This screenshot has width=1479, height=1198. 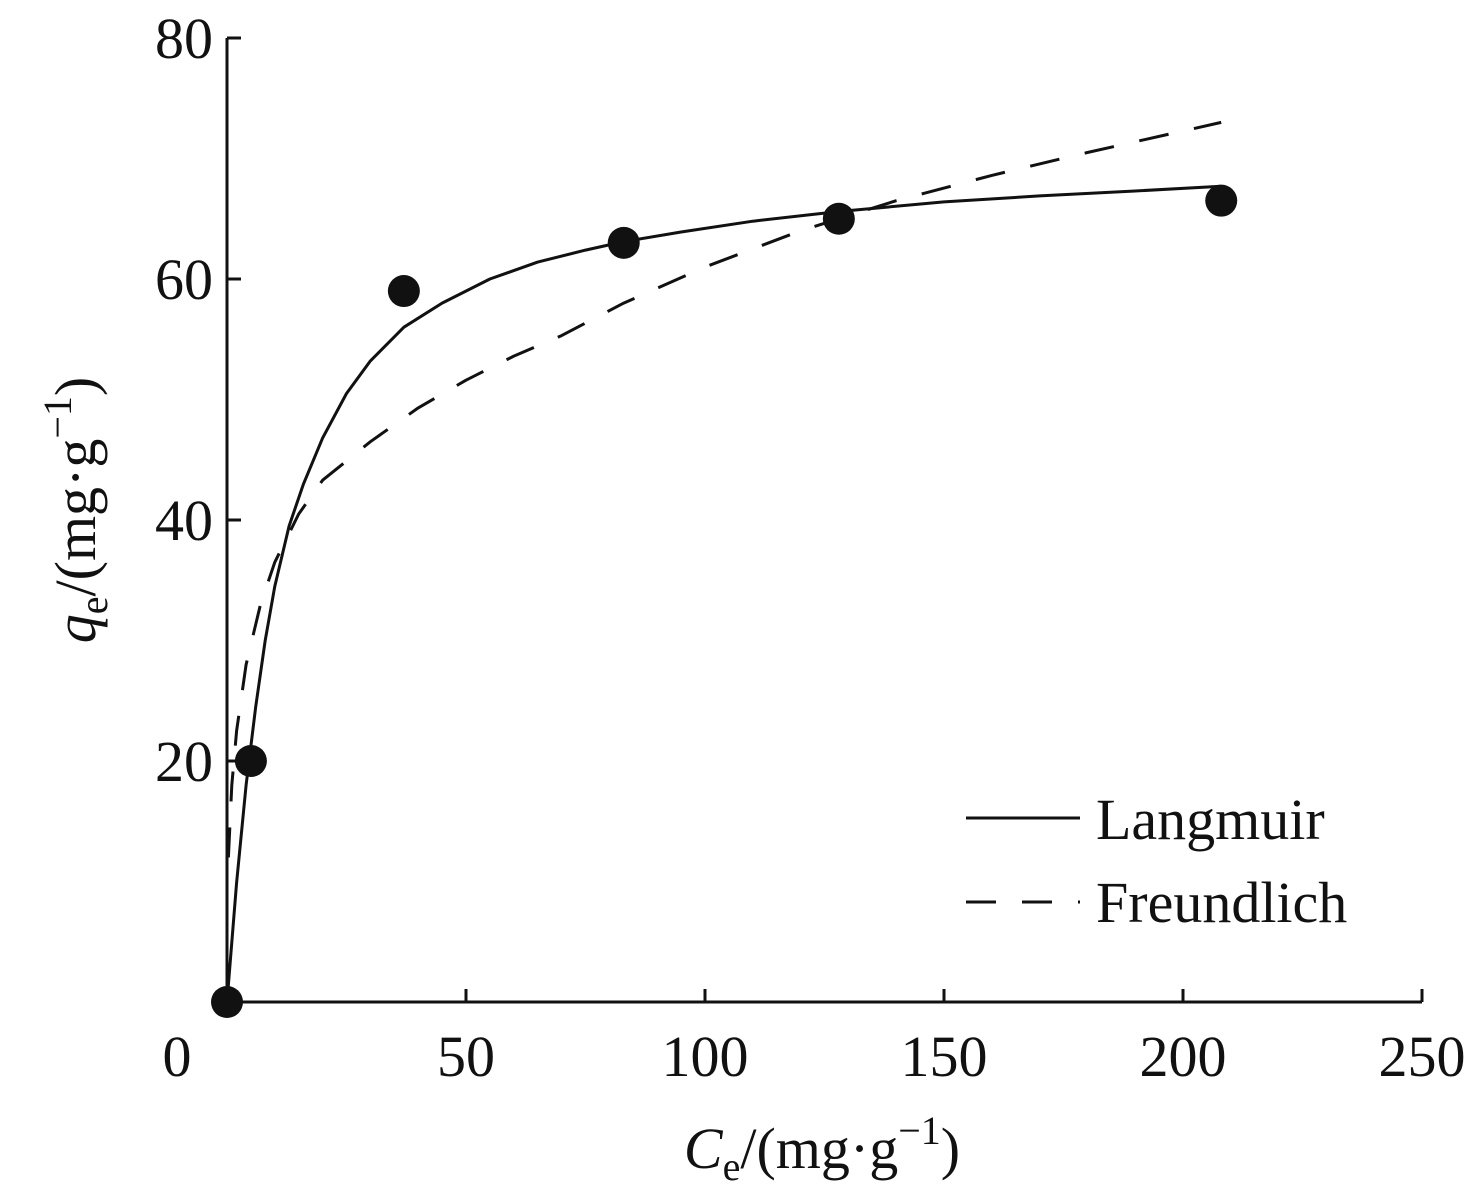 I want to click on y-axis: 20 40 60 80, so click(x=198, y=504).